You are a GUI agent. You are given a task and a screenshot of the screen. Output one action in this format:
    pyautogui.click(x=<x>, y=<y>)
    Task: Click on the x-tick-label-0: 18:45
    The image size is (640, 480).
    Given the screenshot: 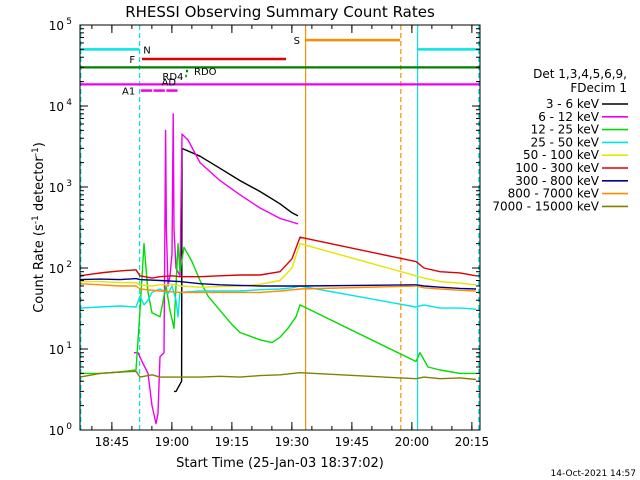 What is the action you would take?
    pyautogui.click(x=112, y=442)
    